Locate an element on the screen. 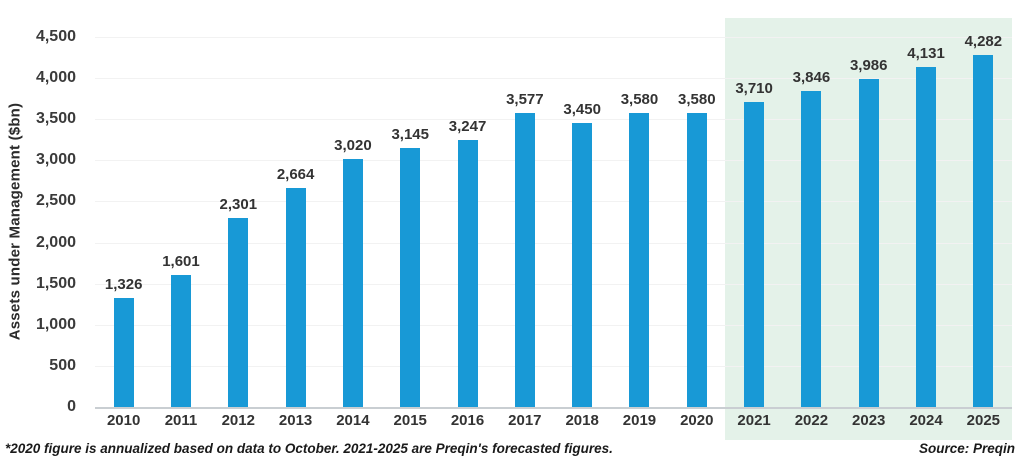 The height and width of the screenshot is (466, 1024). bar-2011 is located at coordinates (180, 341).